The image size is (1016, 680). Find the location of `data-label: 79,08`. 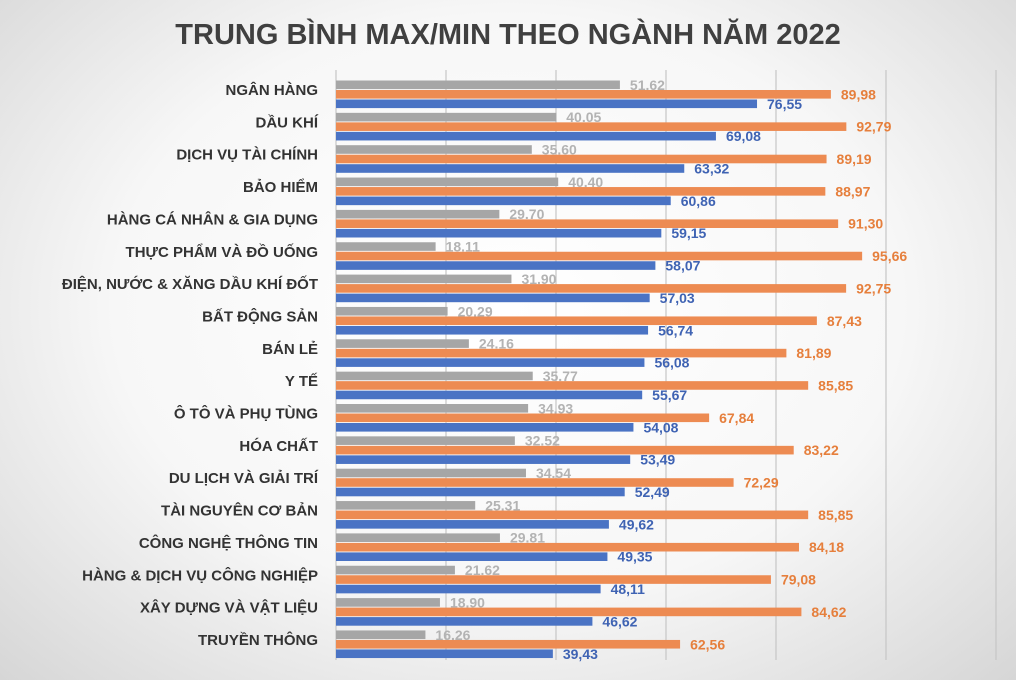

data-label: 79,08 is located at coordinates (798, 580).